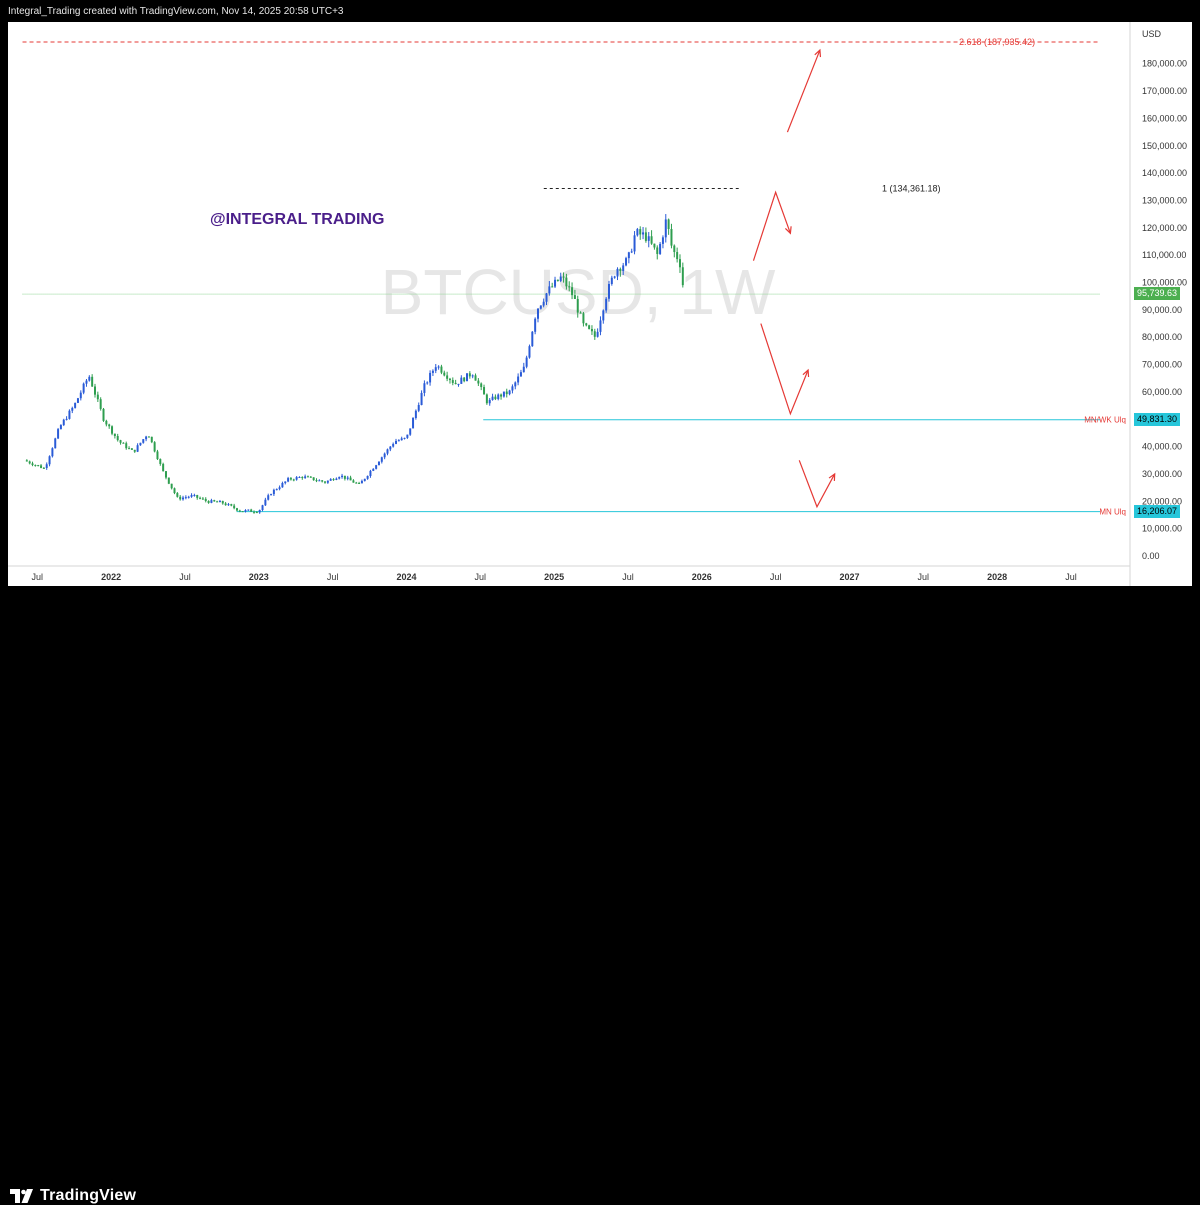 The width and height of the screenshot is (1200, 1205). What do you see at coordinates (1157, 294) in the screenshot?
I see `current-price-badge: 95,739.63` at bounding box center [1157, 294].